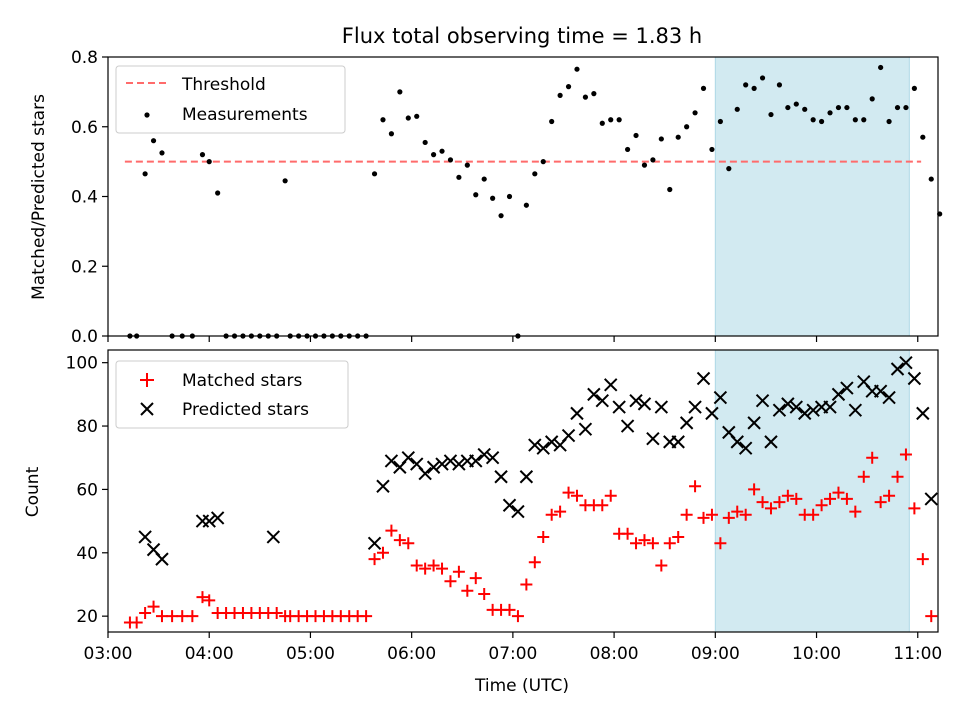 The width and height of the screenshot is (960, 720). Describe the element at coordinates (87, 554) in the screenshot. I see `y-tick-label: 40` at that location.